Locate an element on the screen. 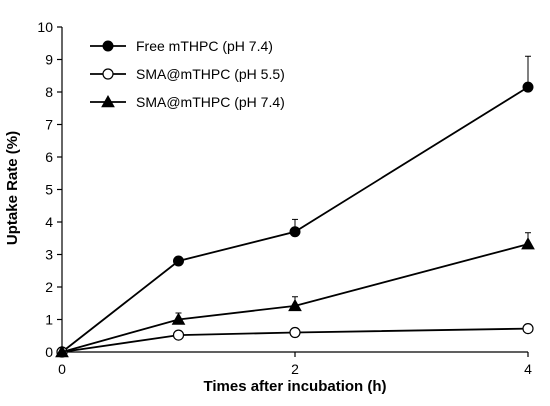 The height and width of the screenshot is (406, 550). x-tick-label: 0 is located at coordinates (62, 369).